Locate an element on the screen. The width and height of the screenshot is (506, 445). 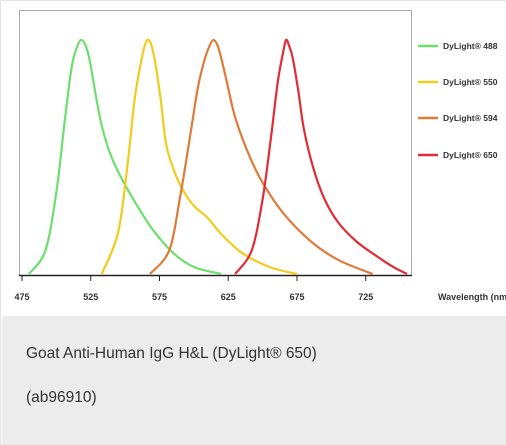
x-tick-label: 725 is located at coordinates (365, 297).